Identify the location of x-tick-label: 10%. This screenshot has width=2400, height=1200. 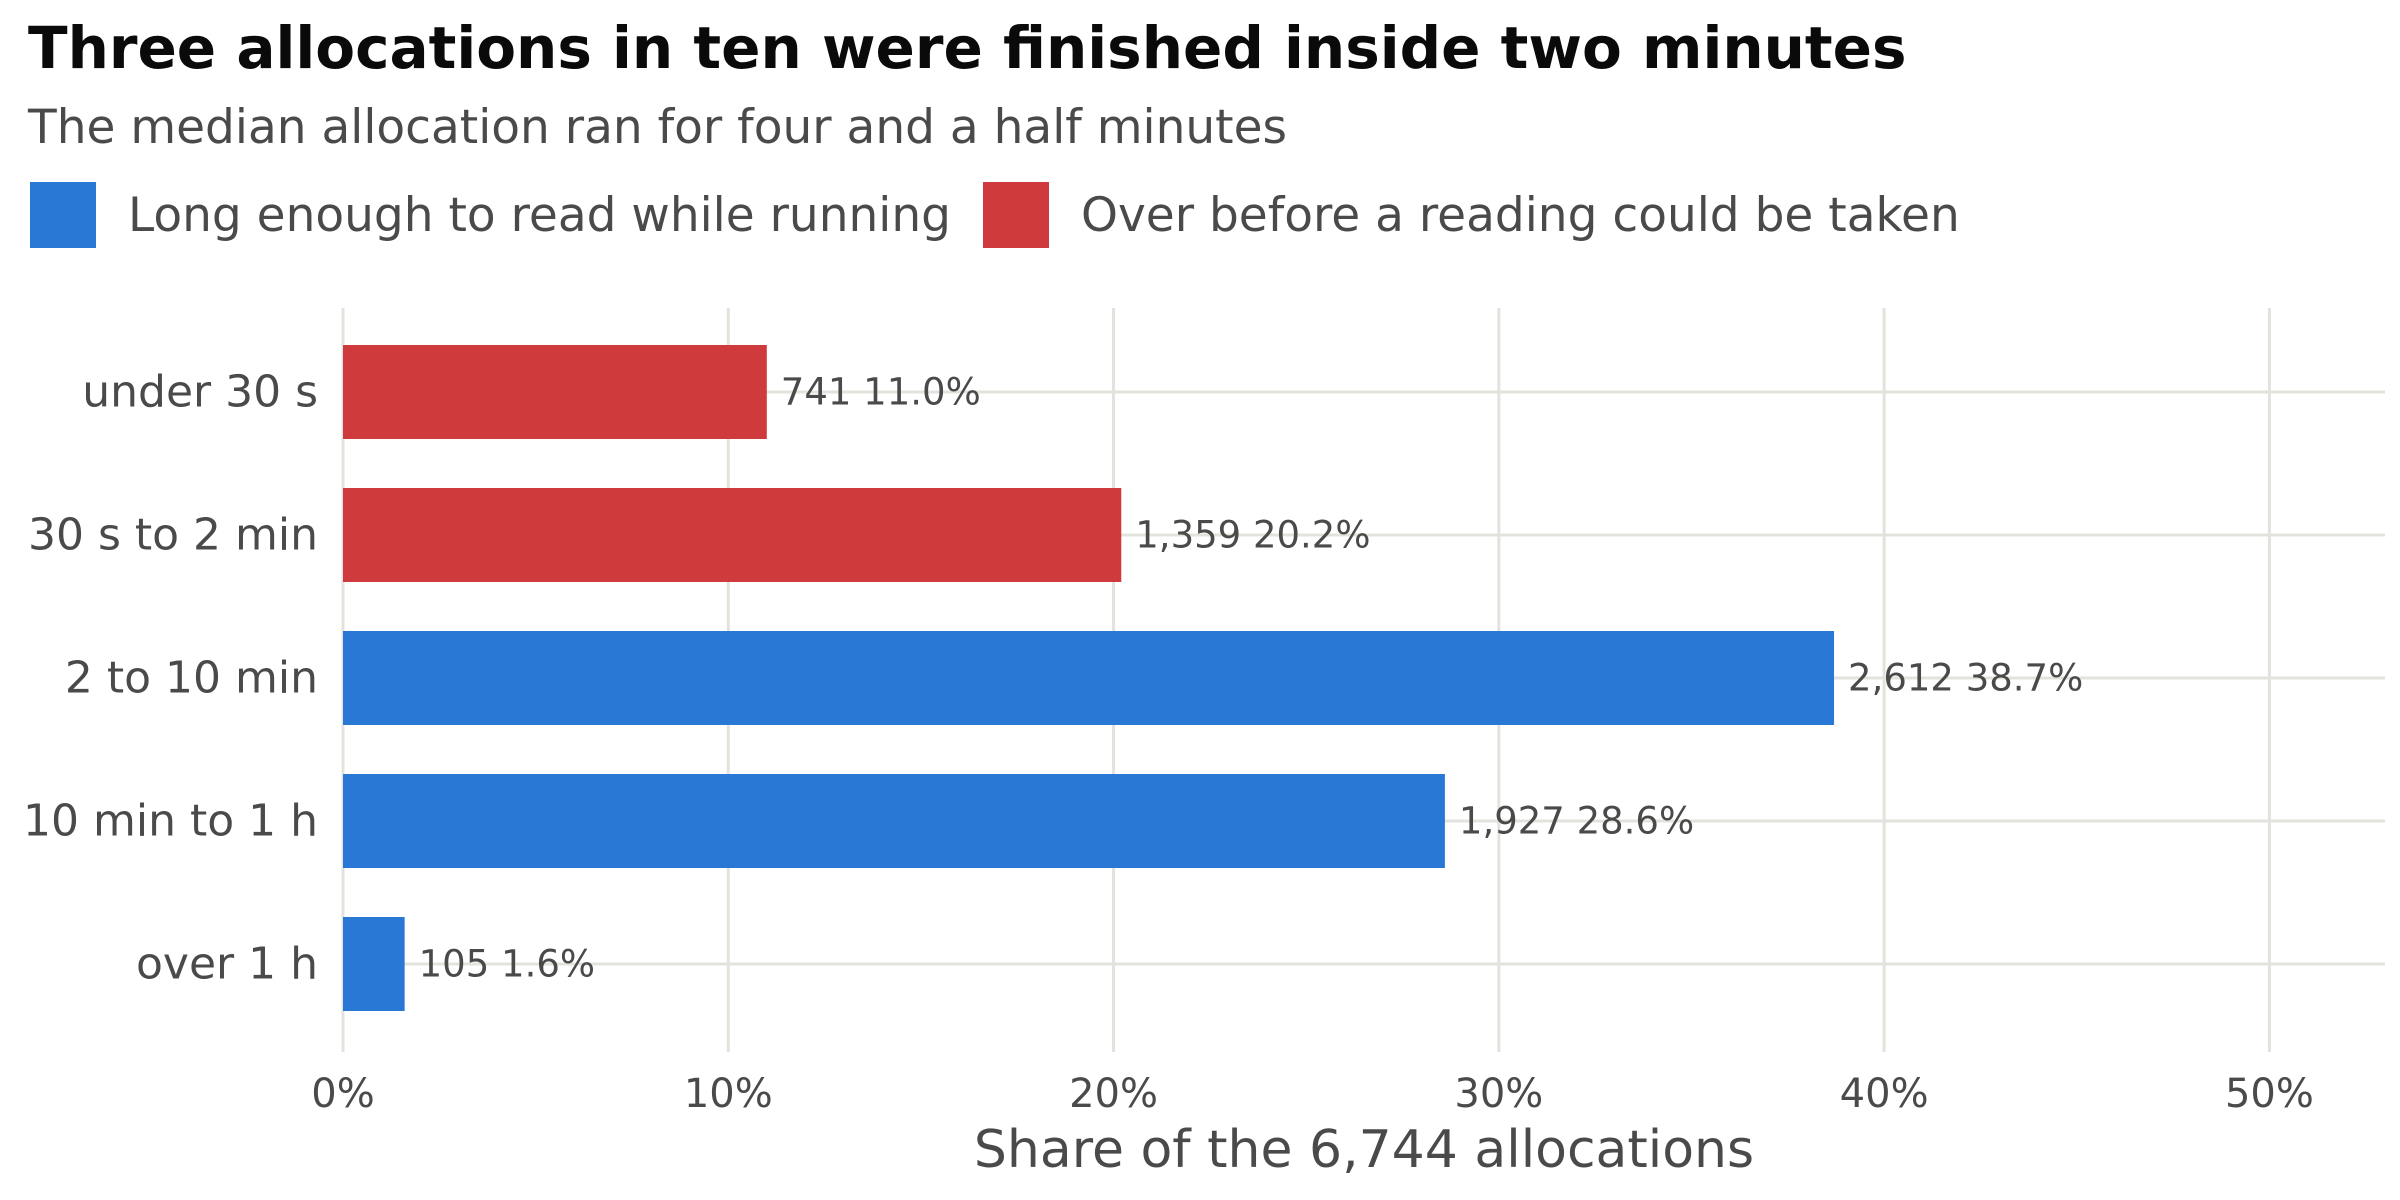
(728, 1094).